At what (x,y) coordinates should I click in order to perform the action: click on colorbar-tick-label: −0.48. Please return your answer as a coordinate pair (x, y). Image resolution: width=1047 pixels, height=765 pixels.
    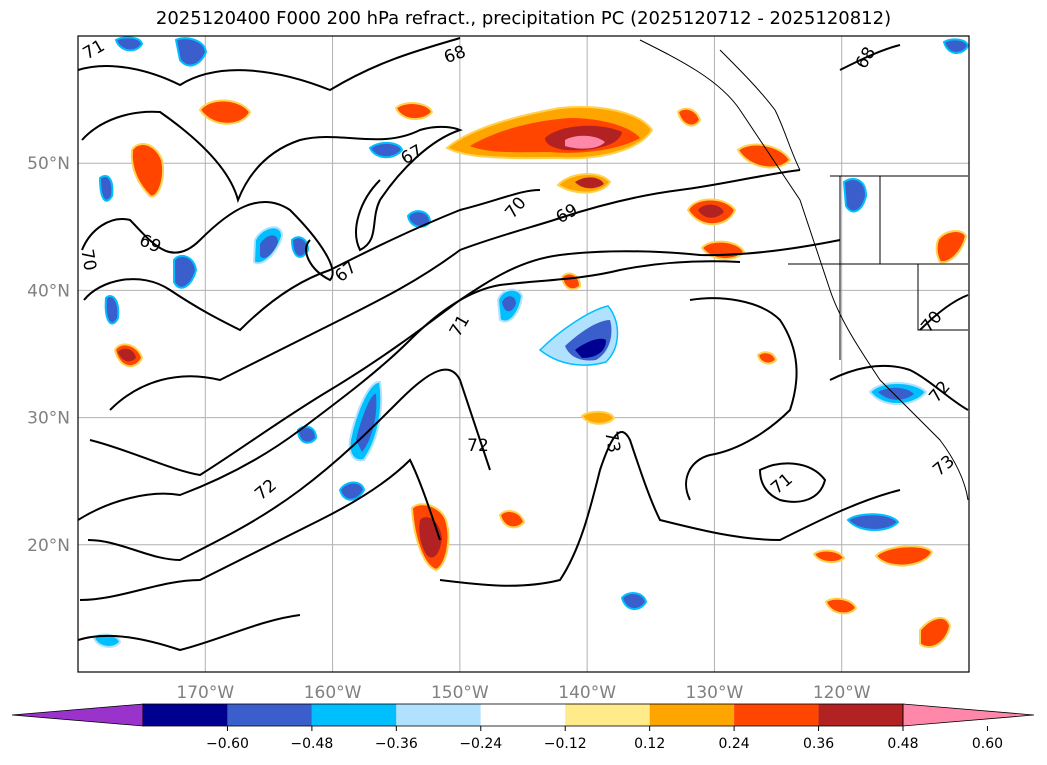
    Looking at the image, I should click on (311, 744).